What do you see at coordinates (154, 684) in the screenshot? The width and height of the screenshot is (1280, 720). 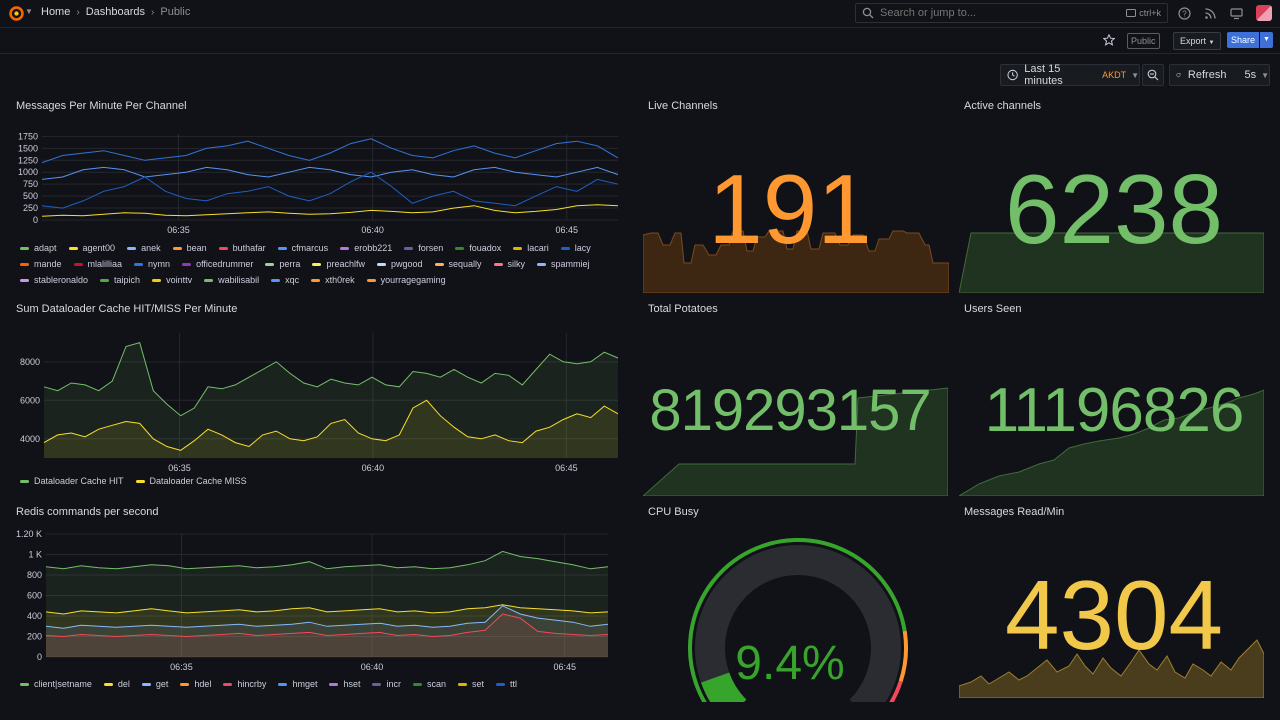 I see `legend-item: get` at bounding box center [154, 684].